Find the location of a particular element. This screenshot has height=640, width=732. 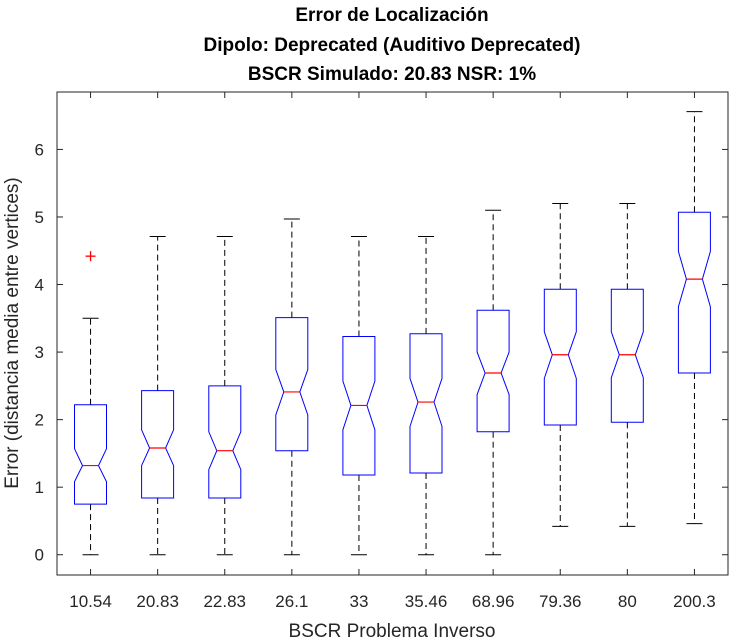

y-tick-label: 5 is located at coordinates (39, 217).